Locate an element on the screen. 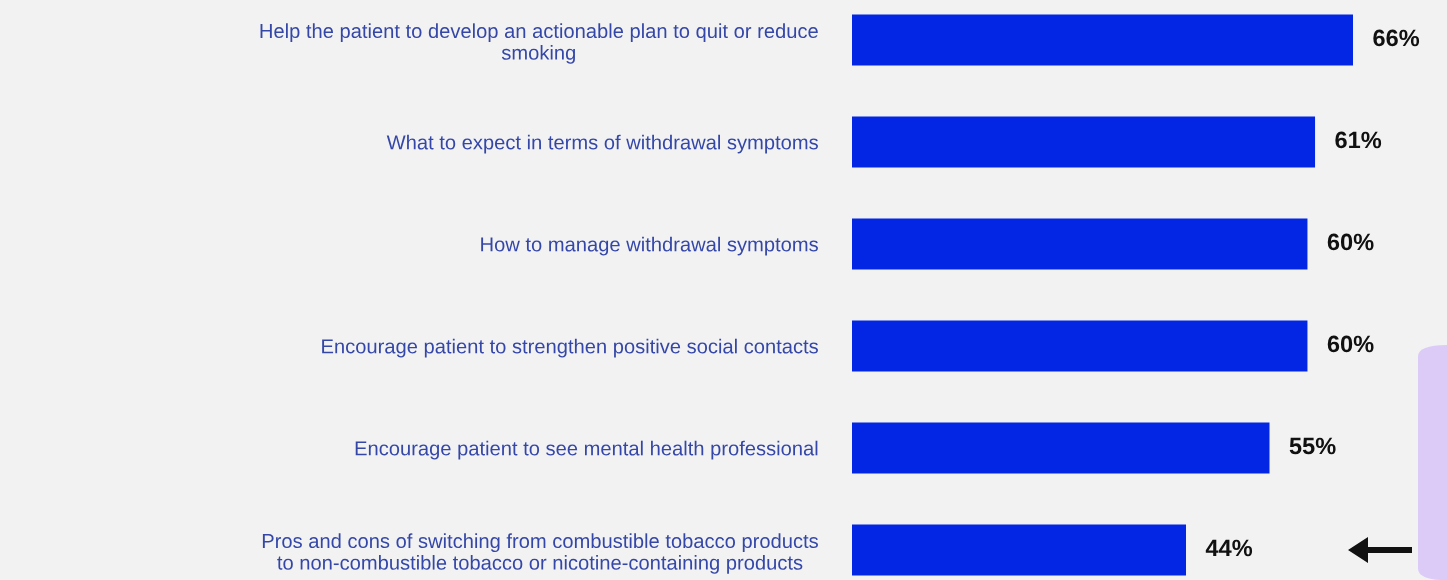  y-tick-label: Encourage patient to strengthen positive social contacts is located at coordinates (570, 348).